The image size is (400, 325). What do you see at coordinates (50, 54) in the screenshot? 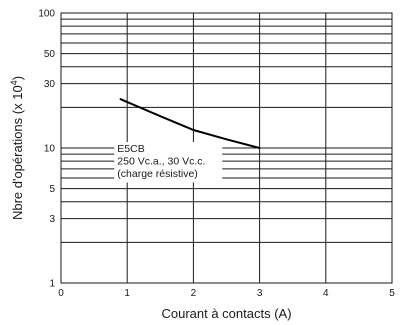
I see `y-tick-label: 50` at bounding box center [50, 54].